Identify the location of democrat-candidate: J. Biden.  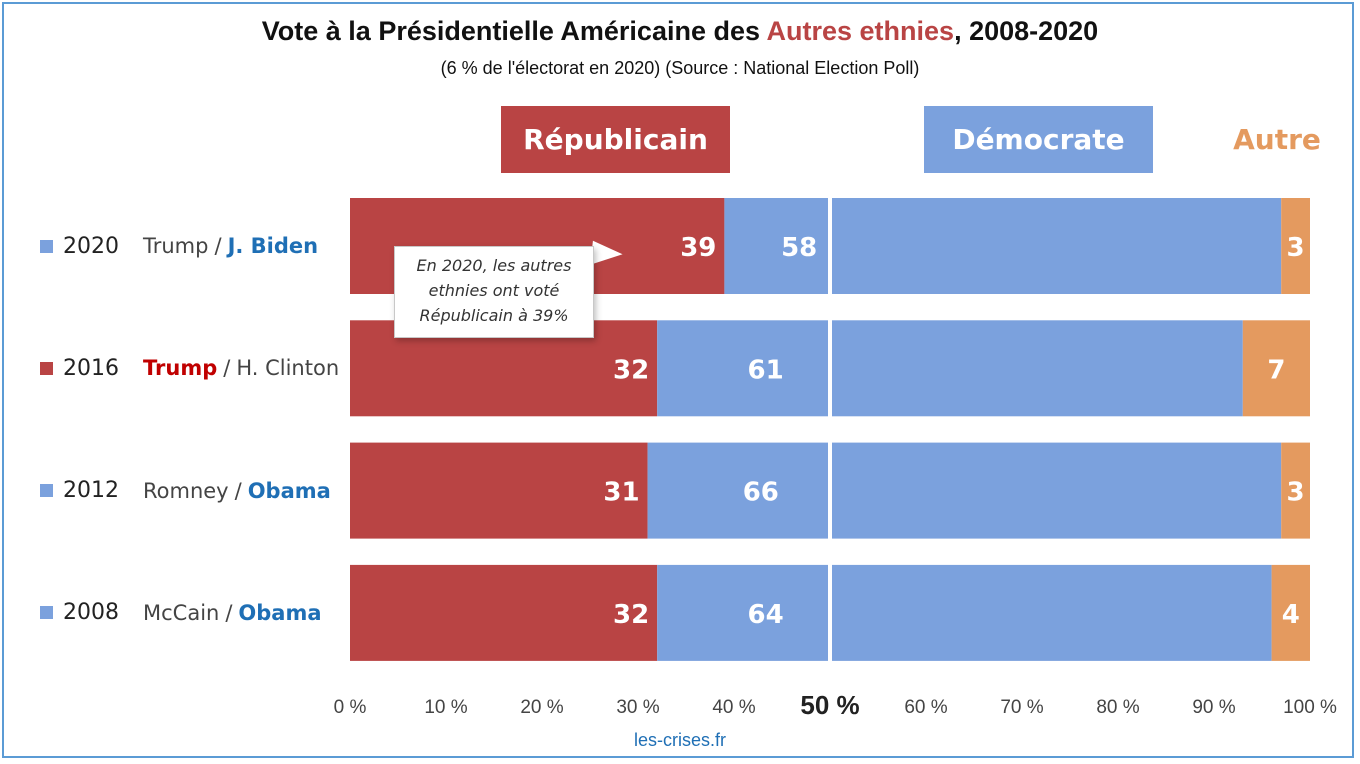
(273, 246).